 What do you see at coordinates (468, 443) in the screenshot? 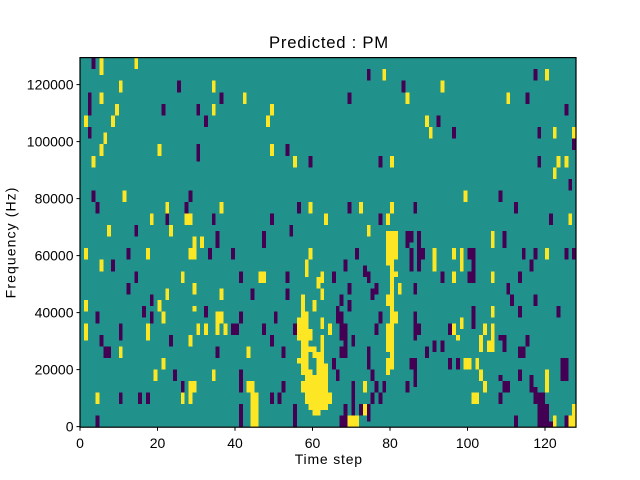
I see `svg-text: 100` at bounding box center [468, 443].